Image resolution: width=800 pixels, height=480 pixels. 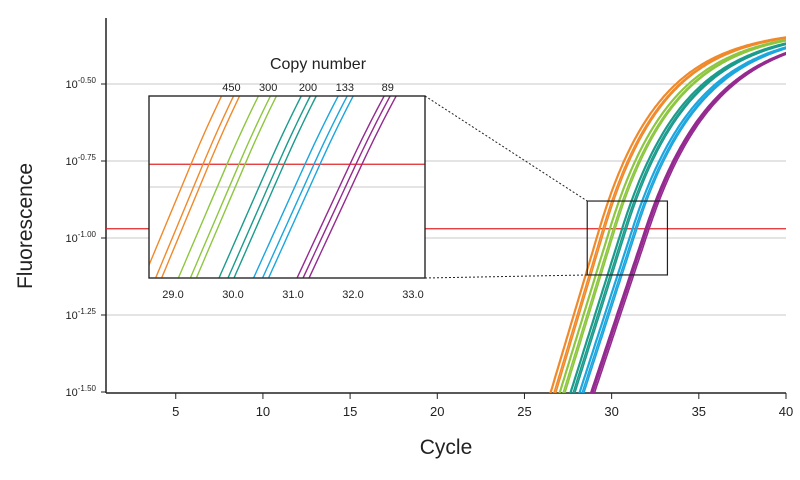 I want to click on inset-curve-89-rep1, so click(x=340, y=187).